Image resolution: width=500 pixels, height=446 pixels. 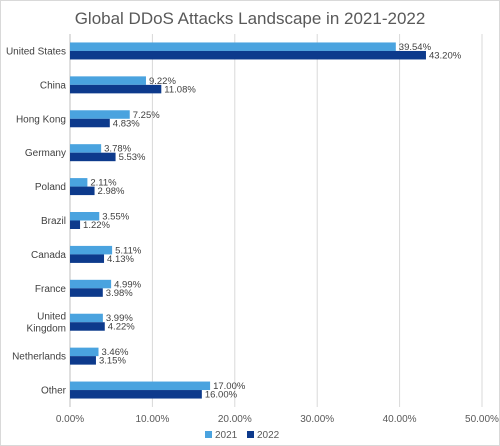 I want to click on legend-label: 2022, so click(x=268, y=435).